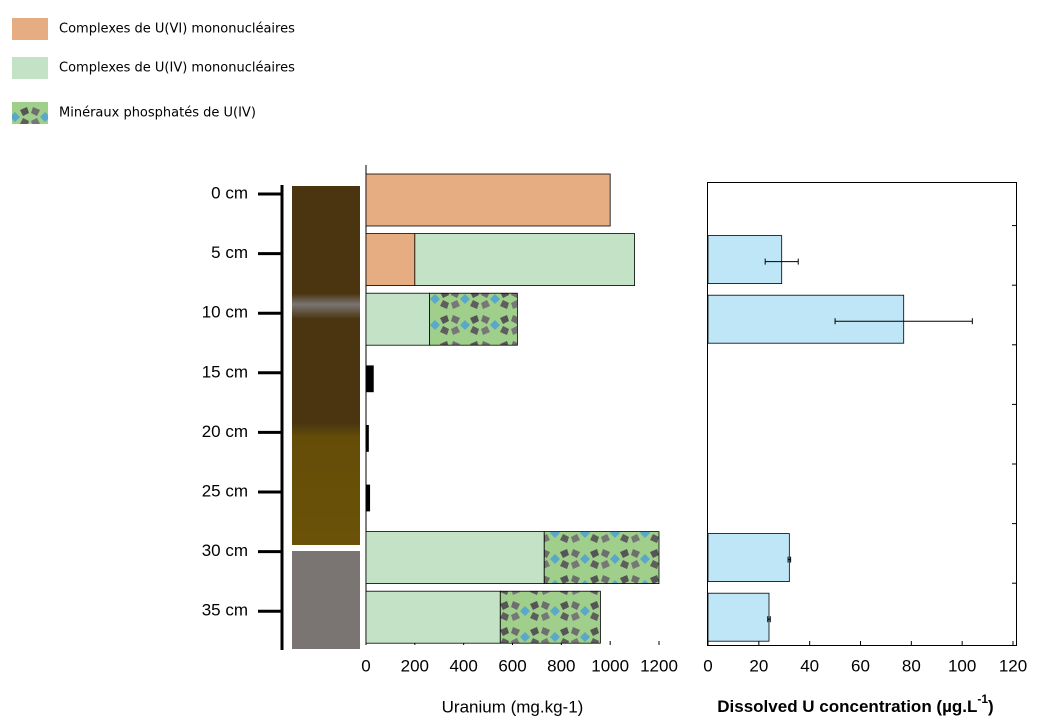 This screenshot has height=720, width=1051. What do you see at coordinates (962, 665) in the screenshot?
I see `x-tick-label: 100` at bounding box center [962, 665].